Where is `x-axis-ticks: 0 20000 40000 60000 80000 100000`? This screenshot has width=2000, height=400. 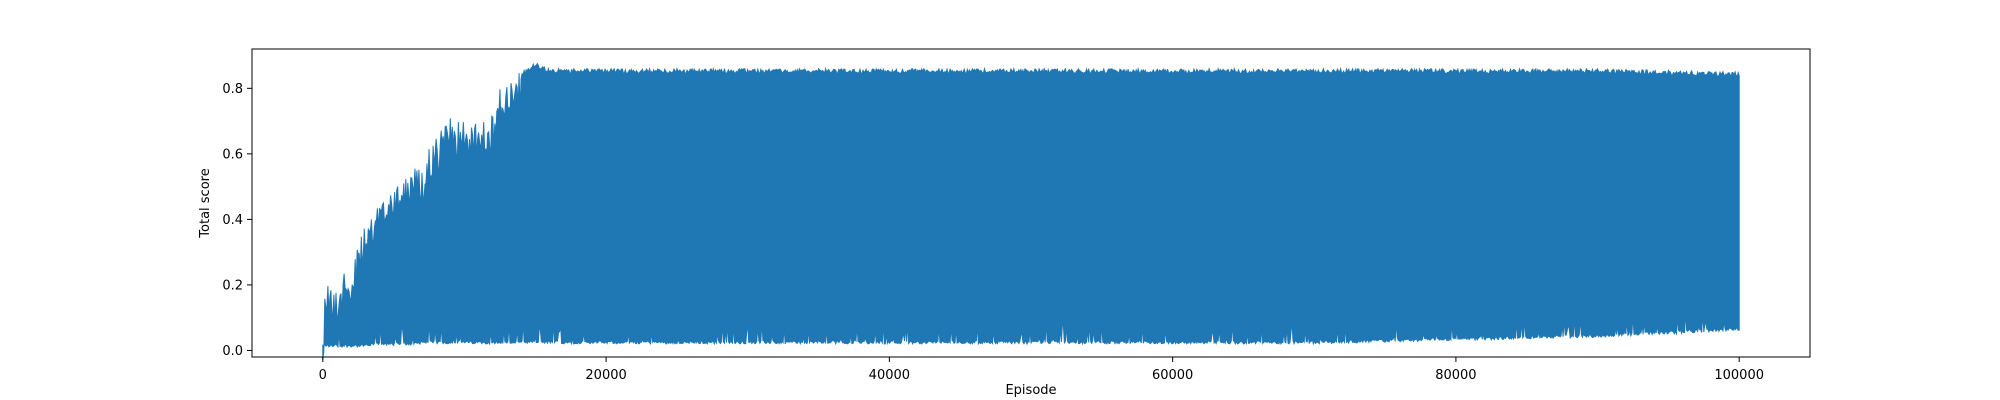 x-axis-ticks: 0 20000 40000 60000 80000 100000 is located at coordinates (1041, 370).